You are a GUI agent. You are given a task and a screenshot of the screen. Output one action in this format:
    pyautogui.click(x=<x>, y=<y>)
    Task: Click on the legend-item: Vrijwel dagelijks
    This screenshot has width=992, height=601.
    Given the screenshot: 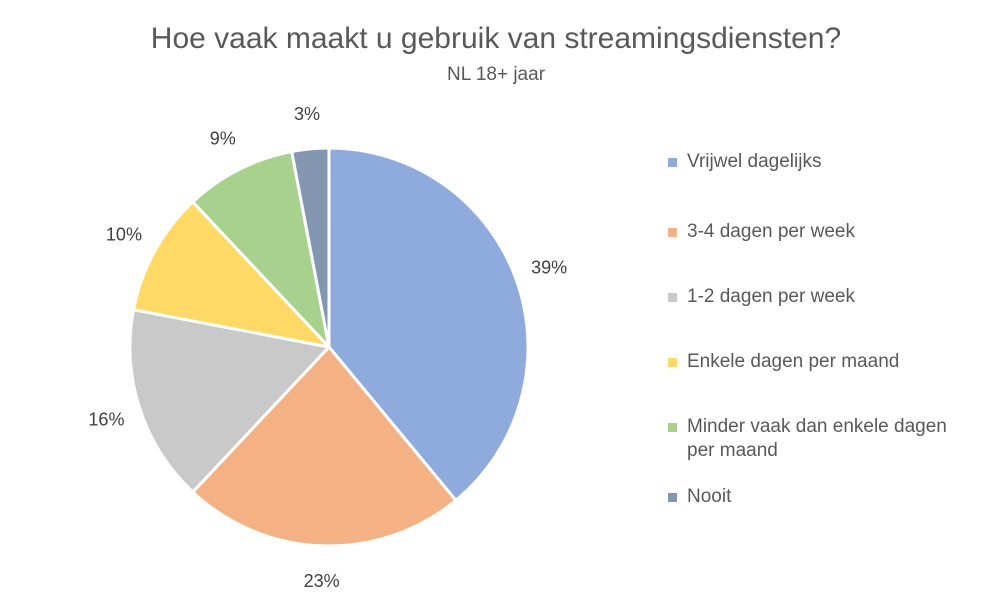 What is the action you would take?
    pyautogui.click(x=822, y=162)
    